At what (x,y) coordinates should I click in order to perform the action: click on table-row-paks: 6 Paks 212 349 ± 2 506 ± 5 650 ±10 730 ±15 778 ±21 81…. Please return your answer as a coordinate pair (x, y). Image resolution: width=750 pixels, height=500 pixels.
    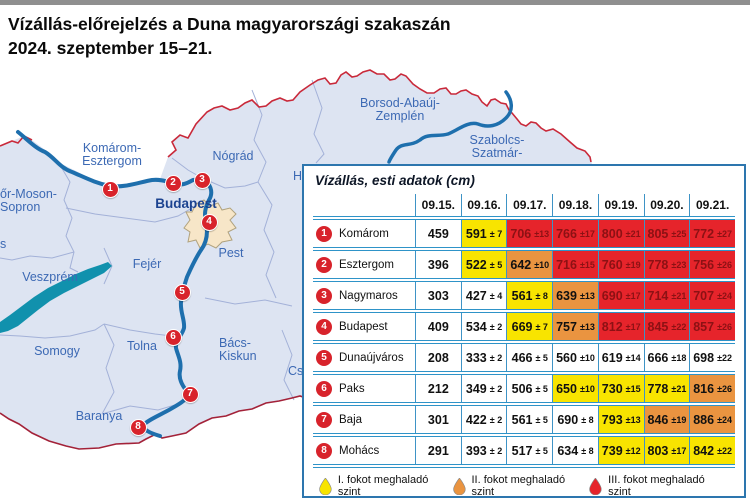
    Looking at the image, I should click on (524, 390).